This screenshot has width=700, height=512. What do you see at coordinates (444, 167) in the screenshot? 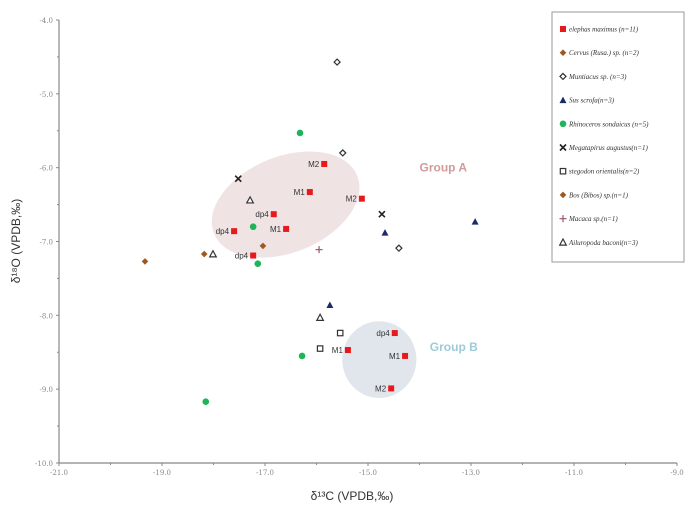
I see `group-label: Group A` at bounding box center [444, 167].